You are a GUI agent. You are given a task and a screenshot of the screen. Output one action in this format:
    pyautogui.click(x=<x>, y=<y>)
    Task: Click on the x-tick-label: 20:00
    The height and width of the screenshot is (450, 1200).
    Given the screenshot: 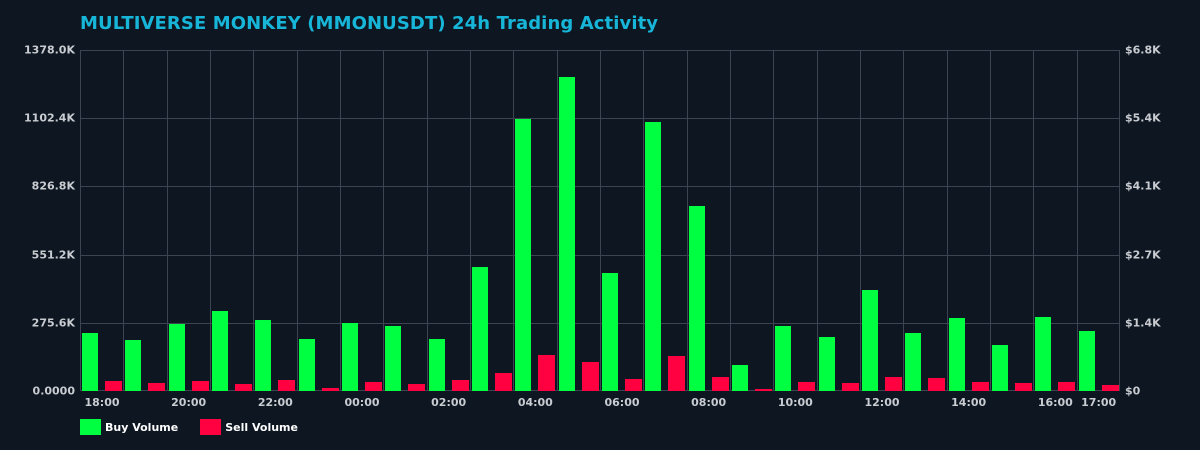 What is the action you would take?
    pyautogui.click(x=189, y=402)
    